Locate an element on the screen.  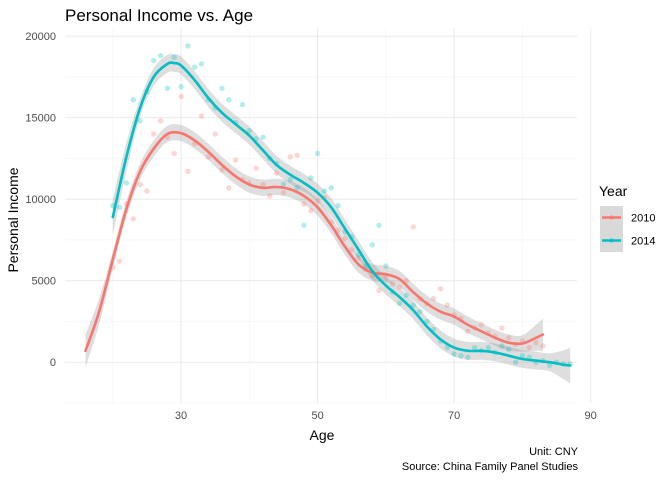
x-tick-label: 70 is located at coordinates (454, 416).